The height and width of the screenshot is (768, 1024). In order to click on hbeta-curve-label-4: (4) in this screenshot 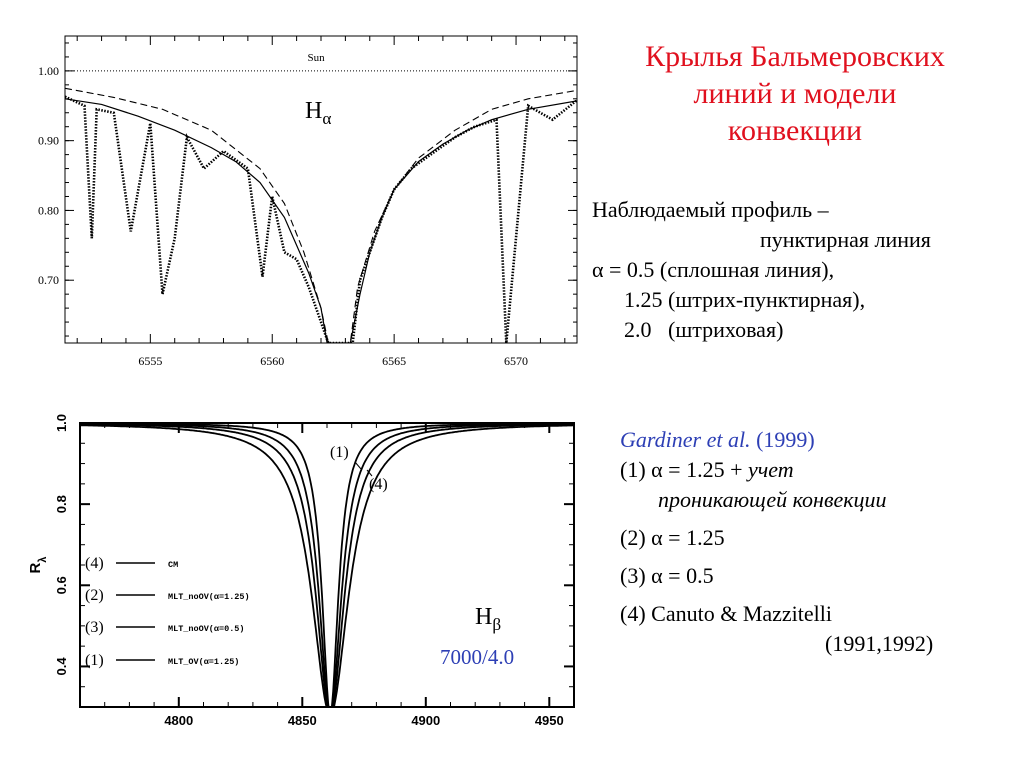, I will do `click(378, 484)`.